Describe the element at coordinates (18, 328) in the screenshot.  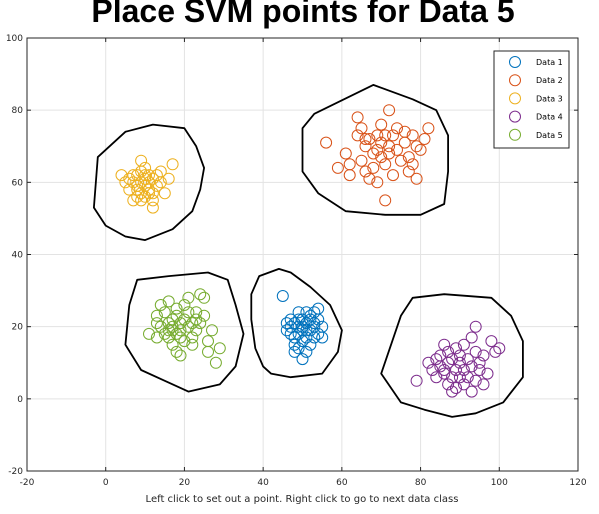
I see `y-tick-label: 20` at that location.